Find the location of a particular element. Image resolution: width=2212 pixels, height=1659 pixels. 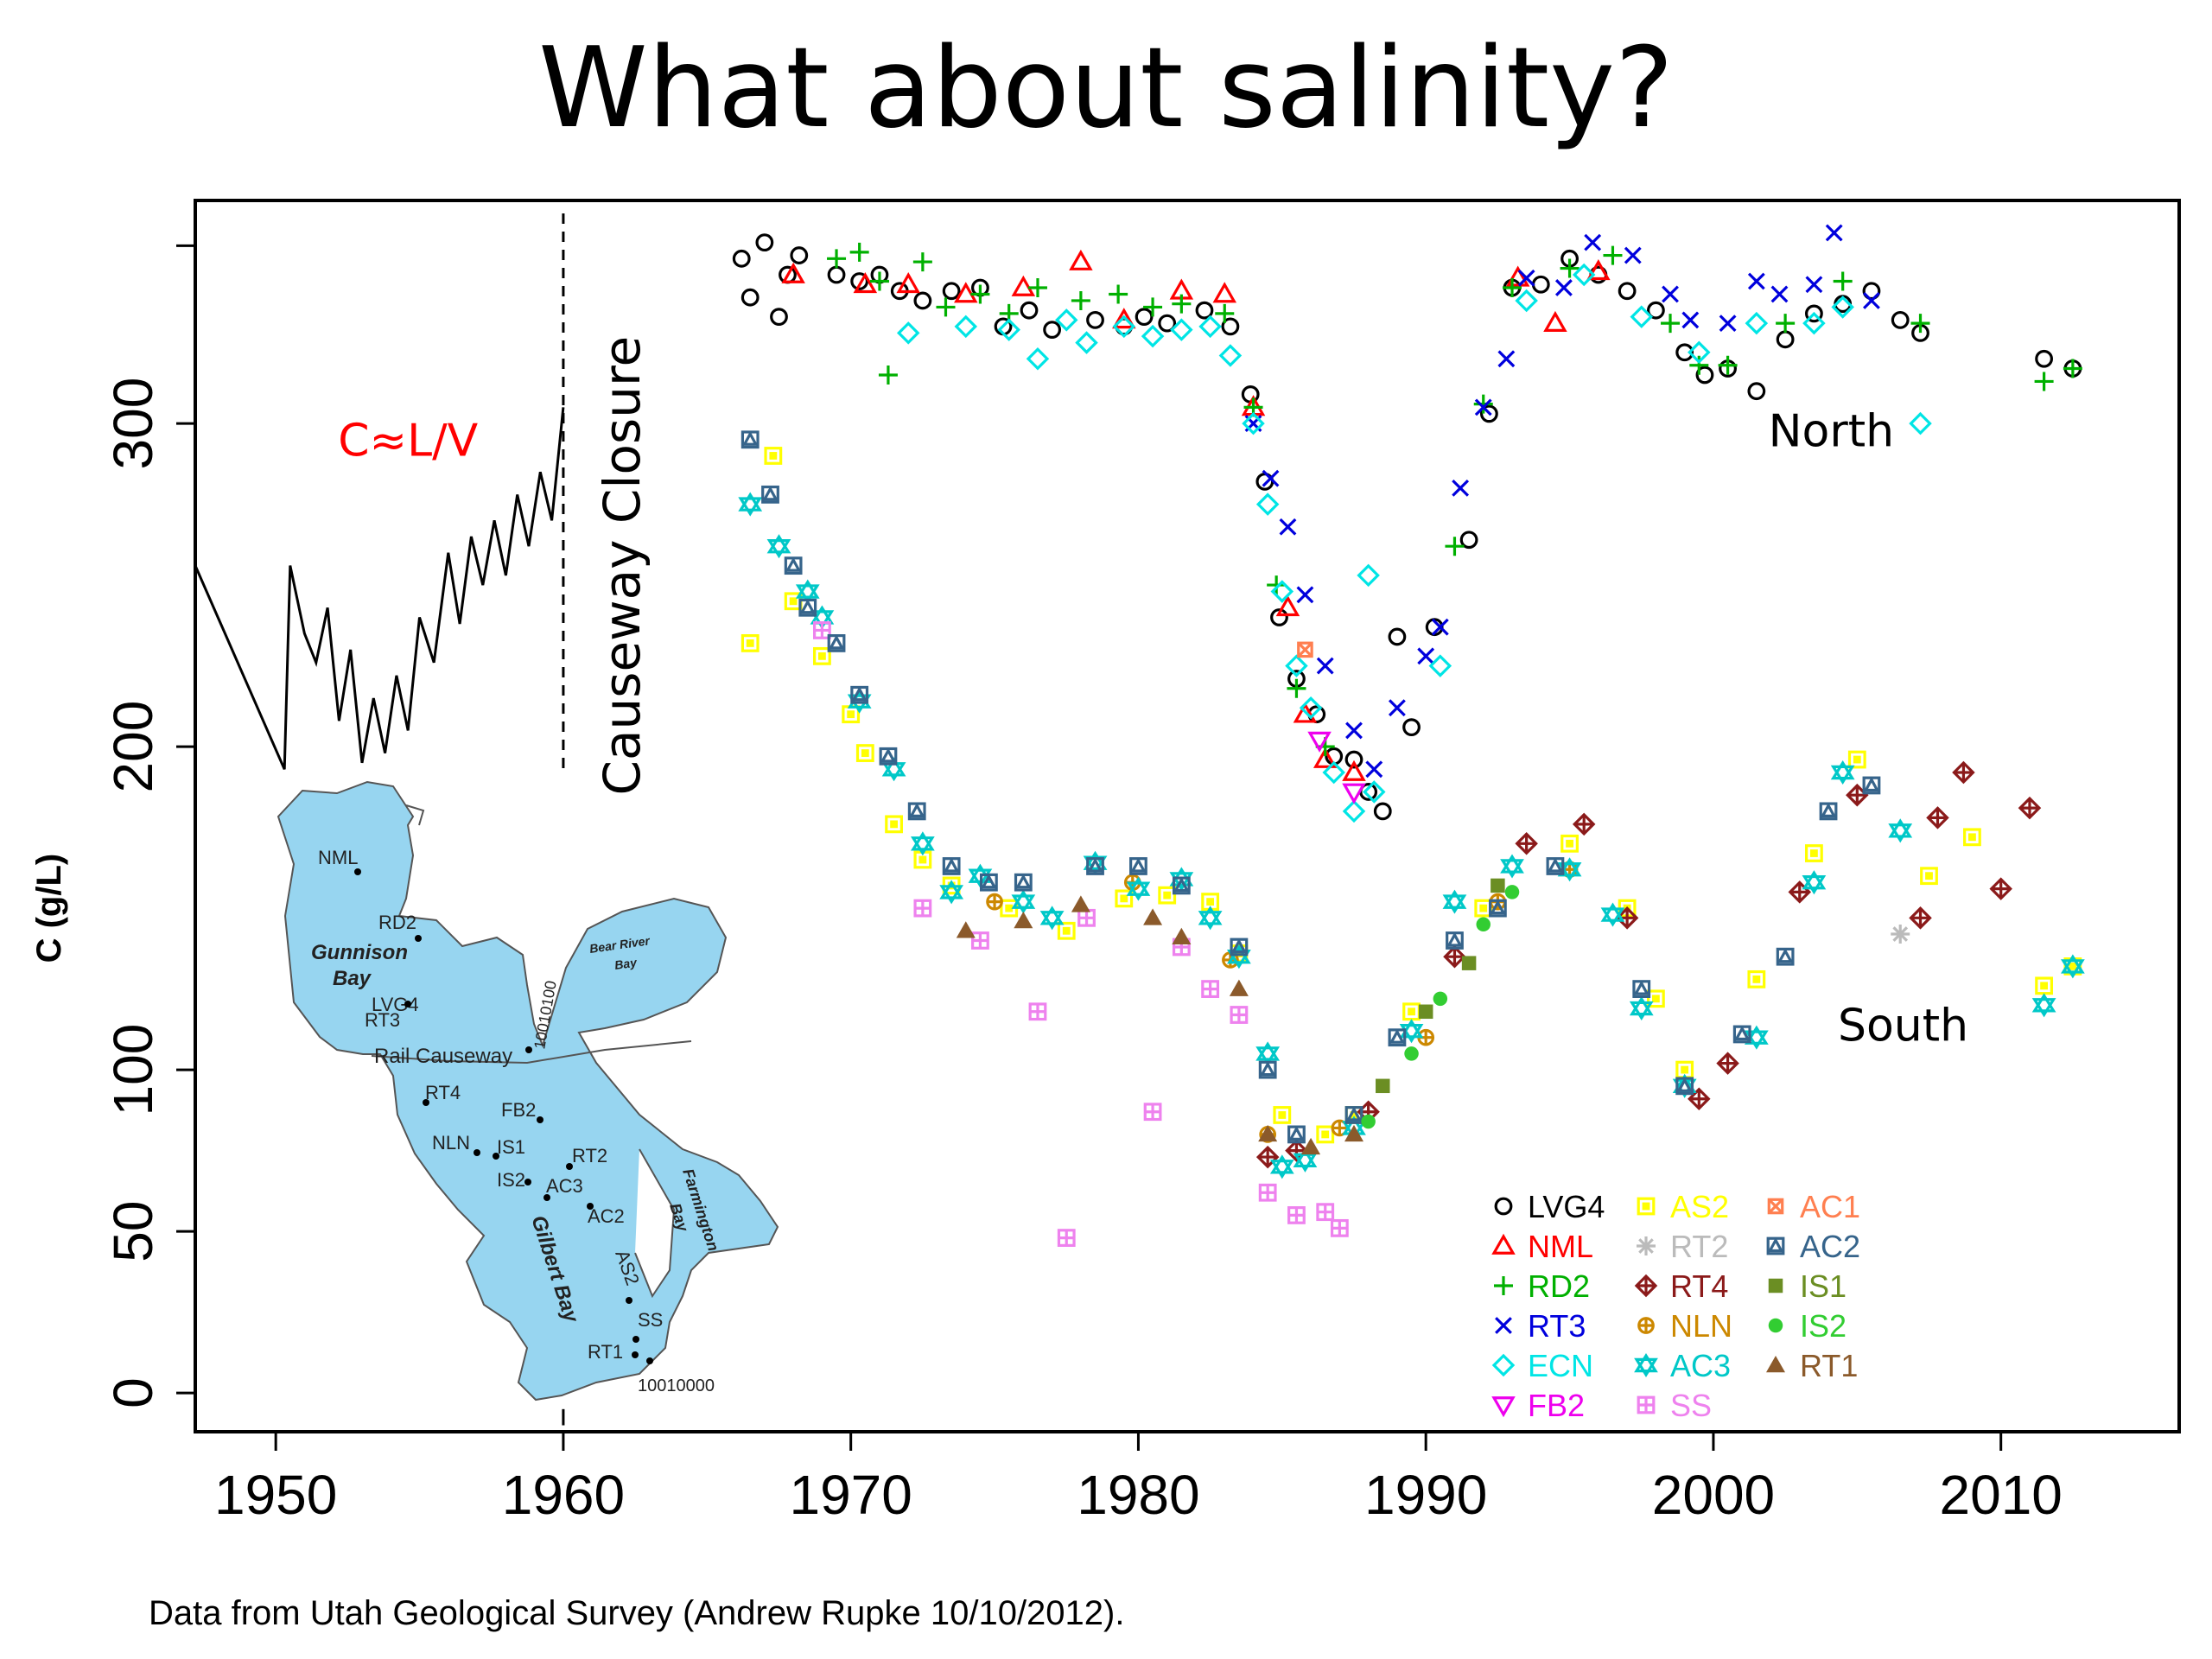

station-label-rt4: RT4 is located at coordinates (443, 1092).